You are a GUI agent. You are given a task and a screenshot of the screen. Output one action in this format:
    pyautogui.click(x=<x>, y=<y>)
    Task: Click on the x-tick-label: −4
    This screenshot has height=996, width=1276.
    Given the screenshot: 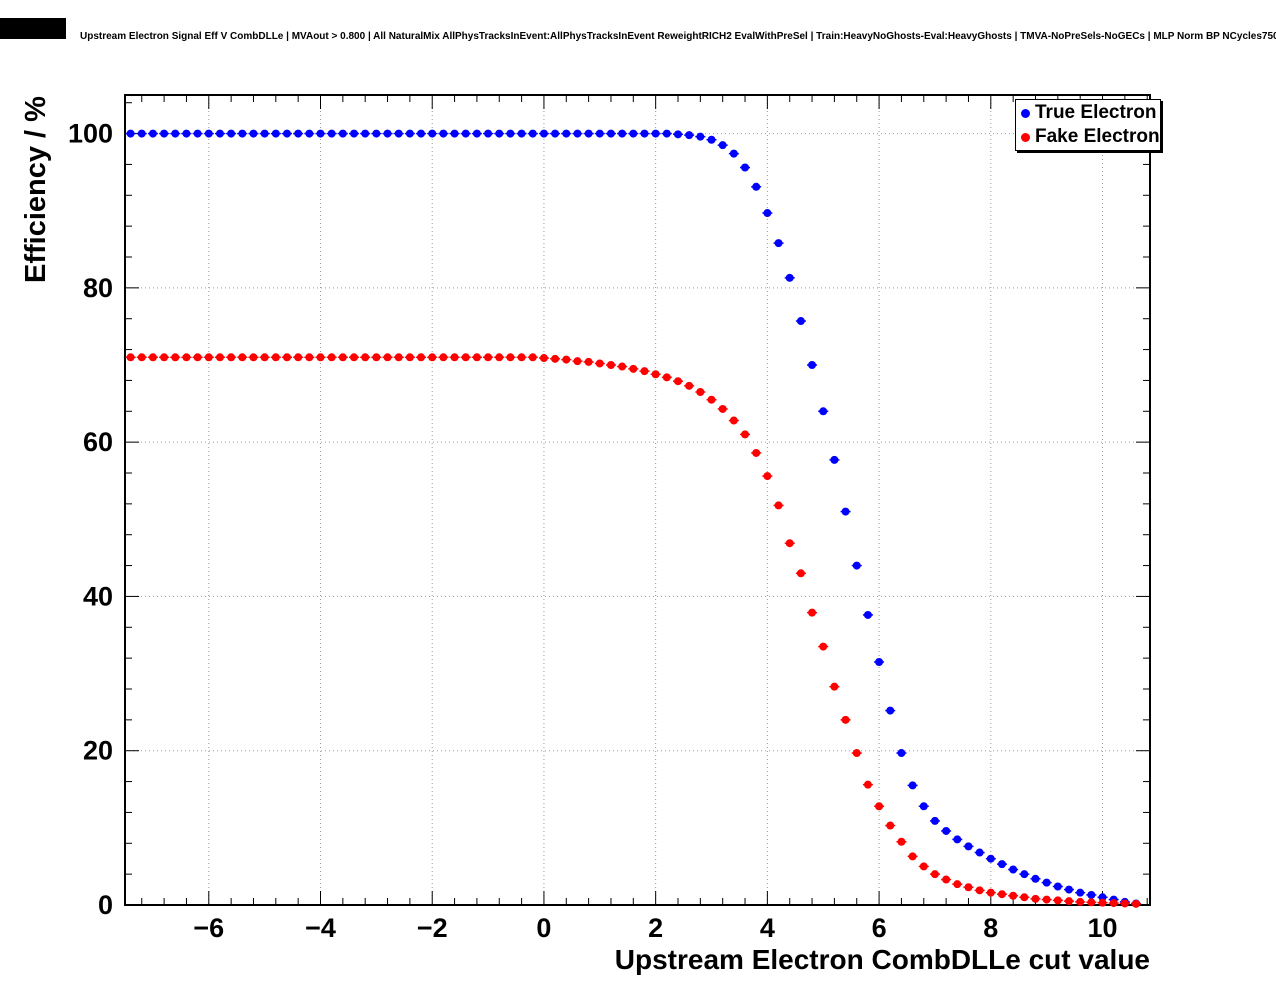 What is the action you would take?
    pyautogui.click(x=320, y=928)
    